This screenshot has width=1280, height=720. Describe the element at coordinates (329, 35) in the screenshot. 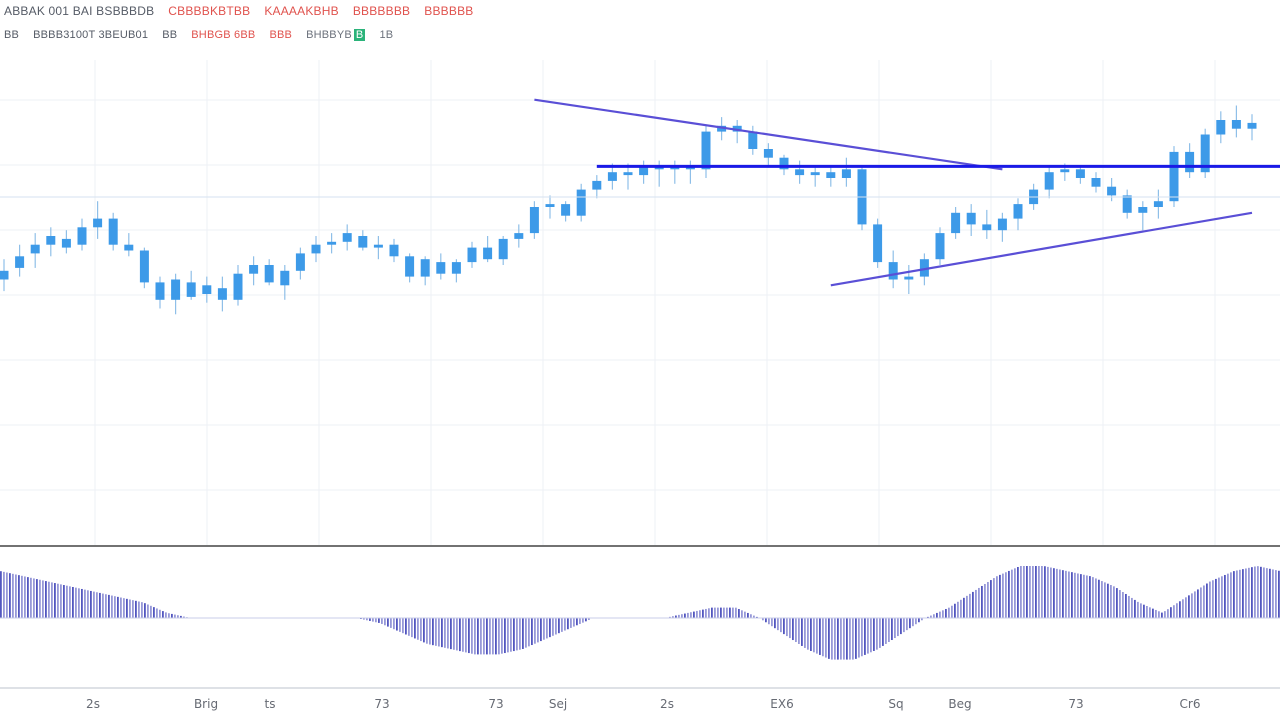

I see `header-text: BHBBYB` at that location.